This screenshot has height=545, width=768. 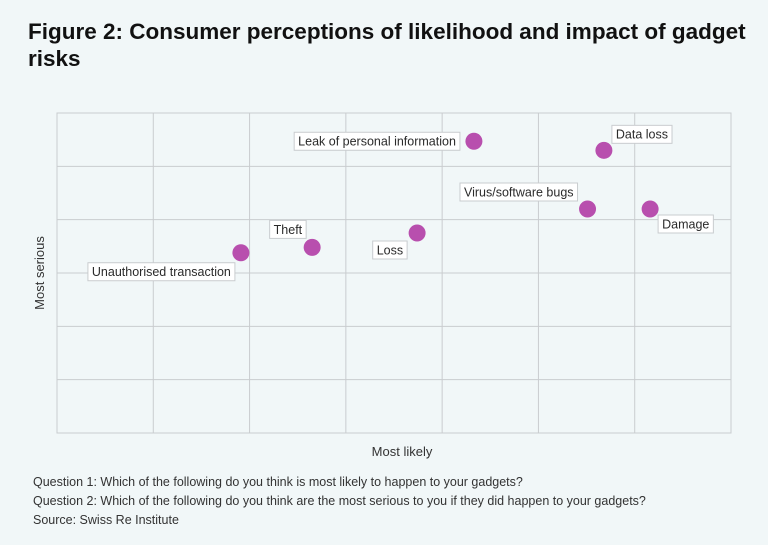 I want to click on data-point-virus-software-bugs: Virus/software bugs, so click(x=528, y=200).